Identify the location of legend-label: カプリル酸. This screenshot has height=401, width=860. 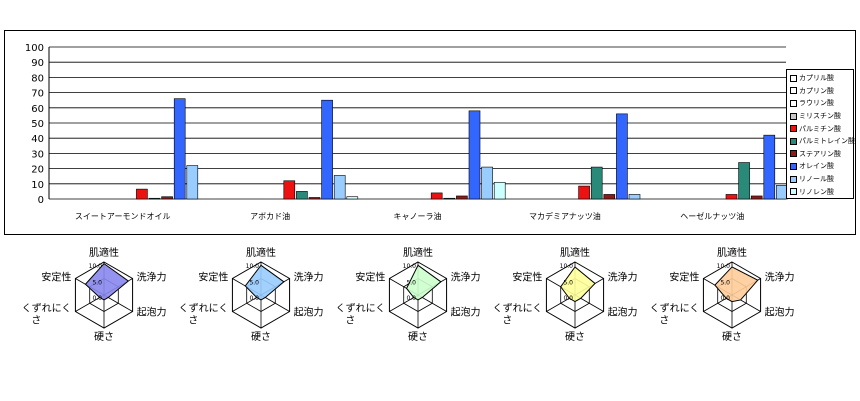
(816, 78).